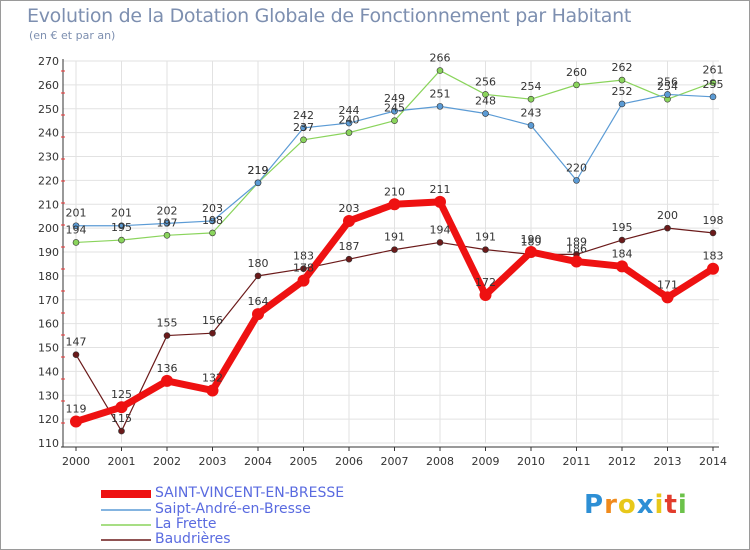 The width and height of the screenshot is (750, 550). Describe the element at coordinates (48, 419) in the screenshot. I see `y-tick-label: 120` at that location.